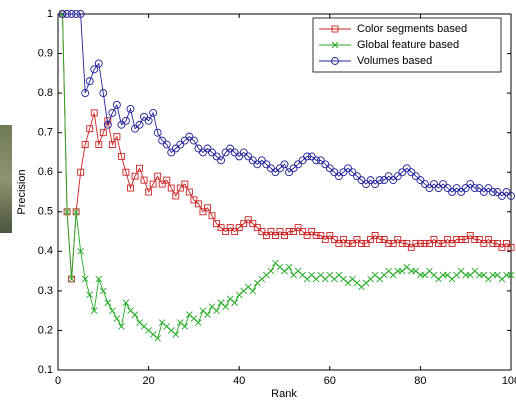 This screenshot has height=408, width=516. I want to click on y-tick-label: 0.3, so click(45, 291).